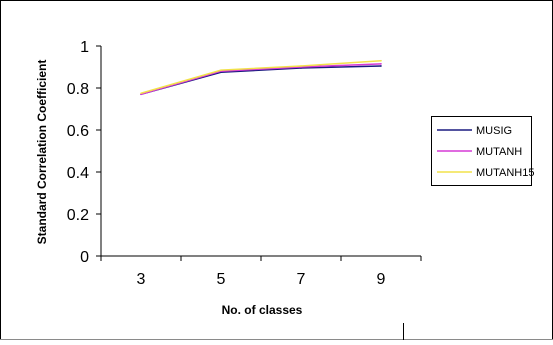  What do you see at coordinates (505, 173) in the screenshot?
I see `legend-label: MUTANH15` at bounding box center [505, 173].